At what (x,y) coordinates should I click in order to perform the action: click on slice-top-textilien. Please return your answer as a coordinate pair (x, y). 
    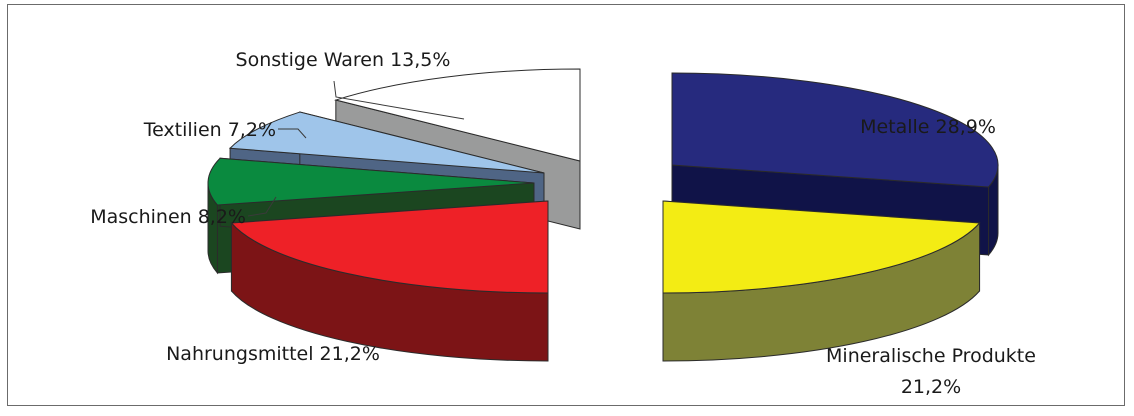
    Looking at the image, I should click on (386, 142).